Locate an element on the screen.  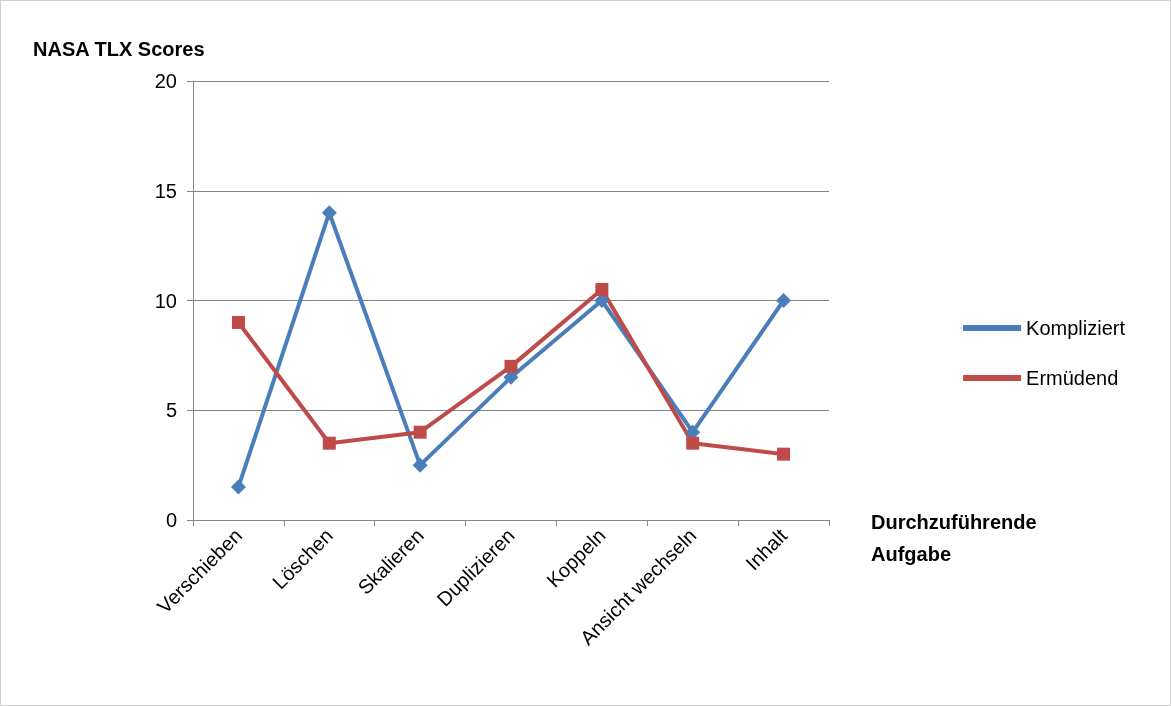
legend-label: Ermüdend is located at coordinates (1072, 378).